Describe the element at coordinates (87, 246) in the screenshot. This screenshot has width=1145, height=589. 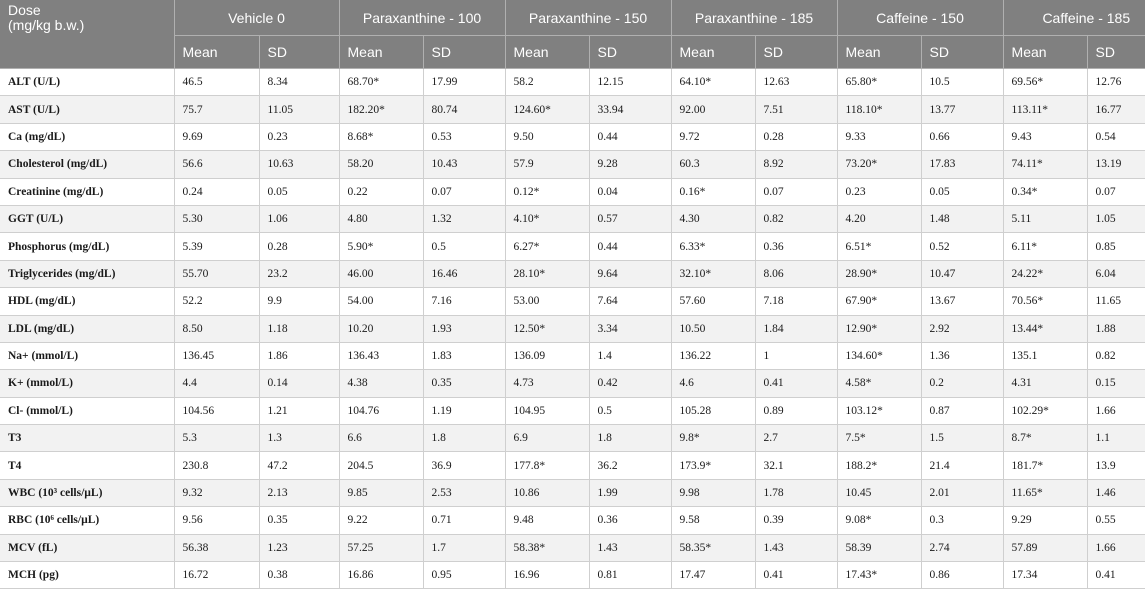
I see `row-label: Phosphorus (mg/dL)` at that location.